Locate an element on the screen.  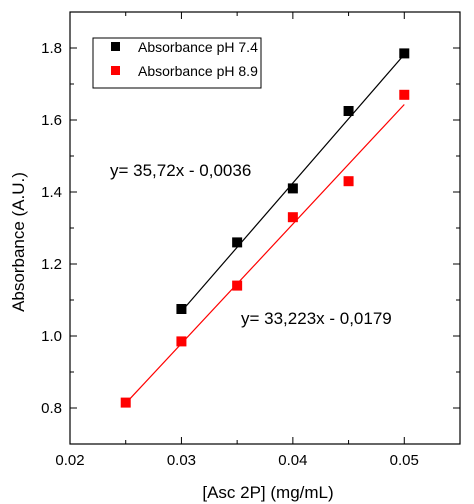
annotation-equation-ph-7-4: y= 35,72x - 0,0036 is located at coordinates (180, 170).